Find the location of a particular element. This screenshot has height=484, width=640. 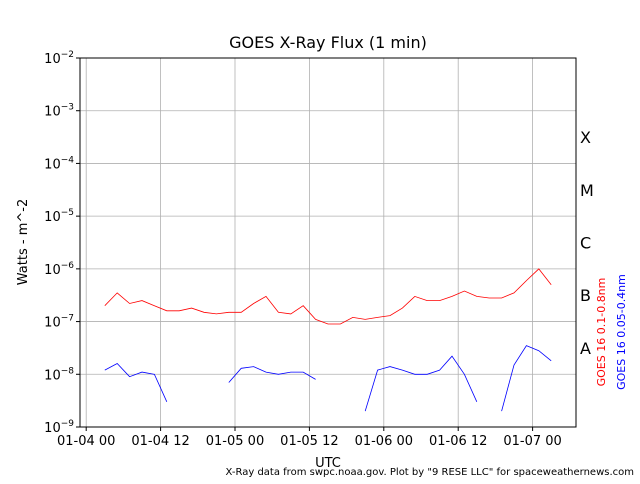

x-tick-label: 01-06 12 is located at coordinates (458, 441).